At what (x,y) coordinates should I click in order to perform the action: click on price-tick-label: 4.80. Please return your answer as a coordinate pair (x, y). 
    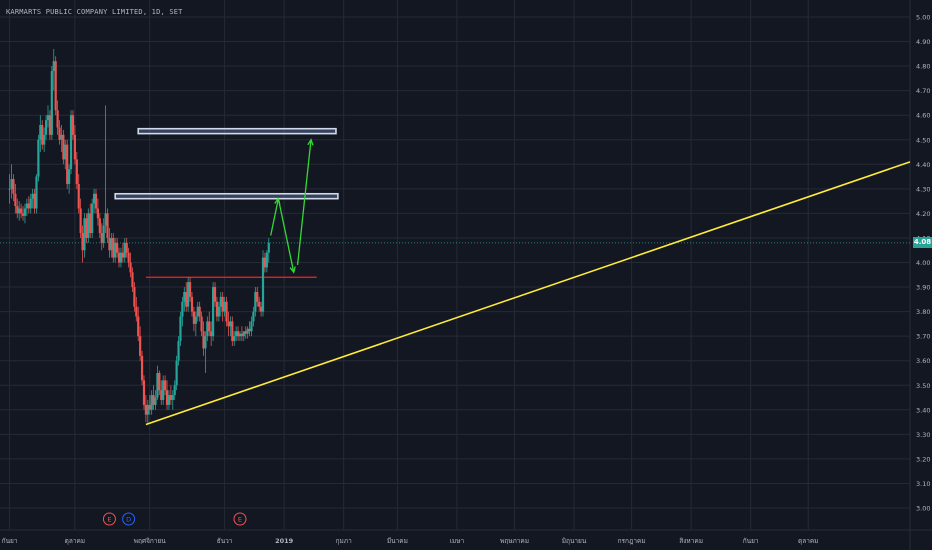
    Looking at the image, I should click on (923, 67).